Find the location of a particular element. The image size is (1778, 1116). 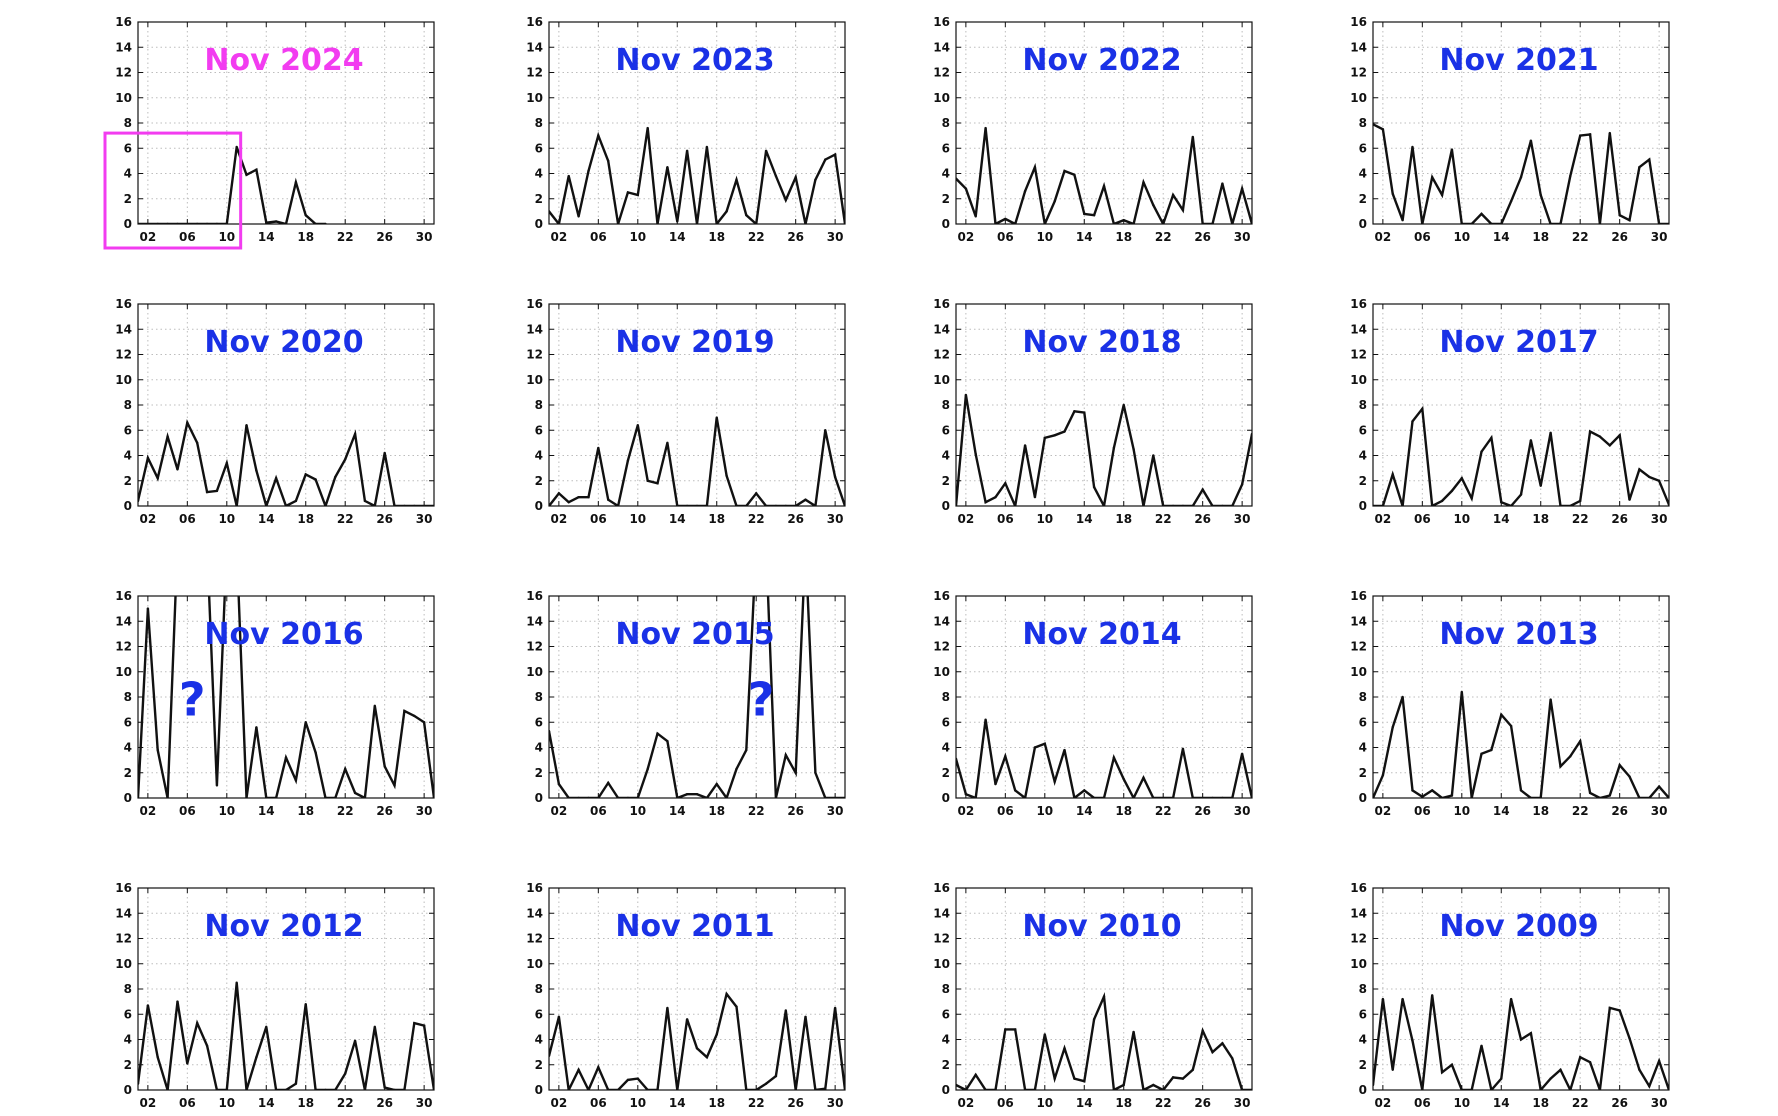

y-tick-label: 10 is located at coordinates (534, 380).